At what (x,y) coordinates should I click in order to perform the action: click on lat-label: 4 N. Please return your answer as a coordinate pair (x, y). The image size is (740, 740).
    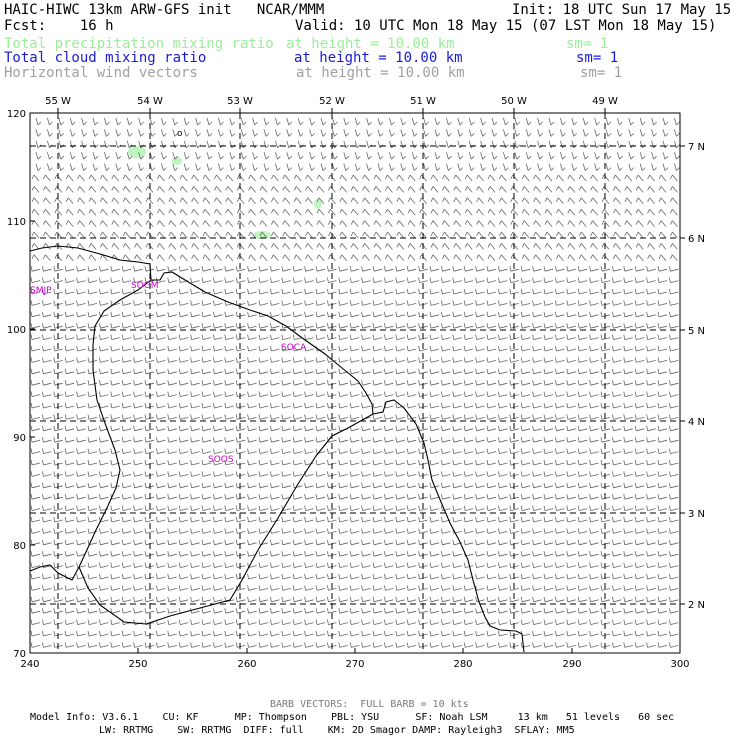
    Looking at the image, I should click on (696, 422).